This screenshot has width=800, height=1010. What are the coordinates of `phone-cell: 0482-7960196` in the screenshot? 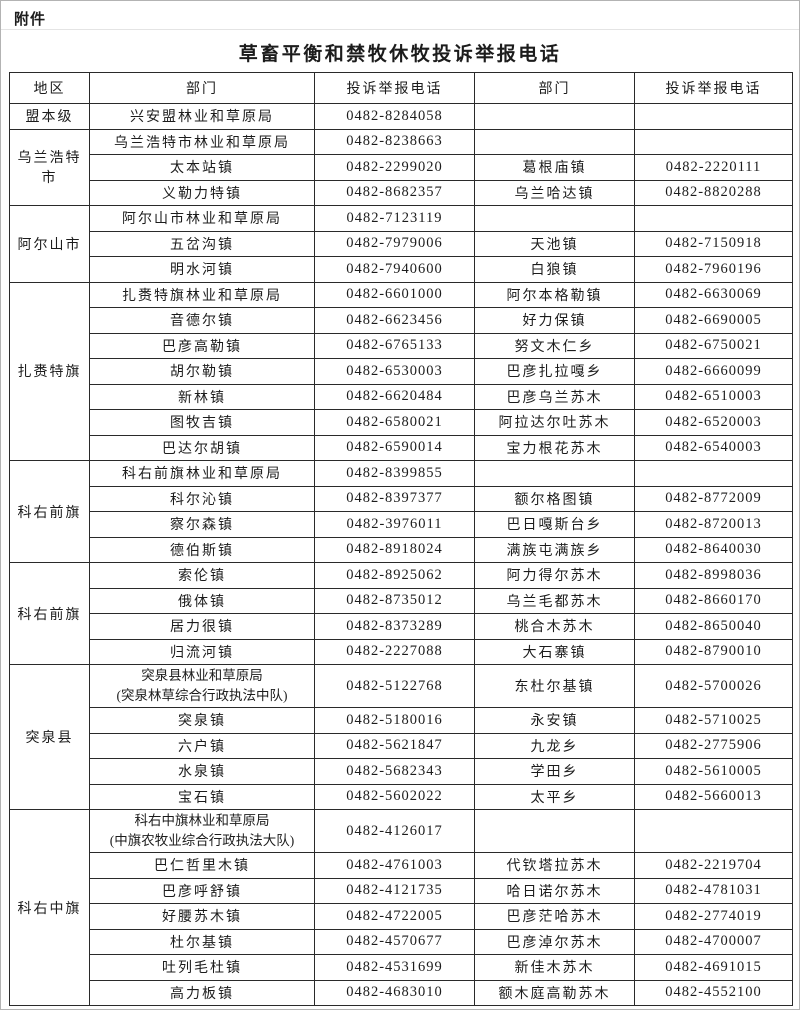 It's located at (713, 269).